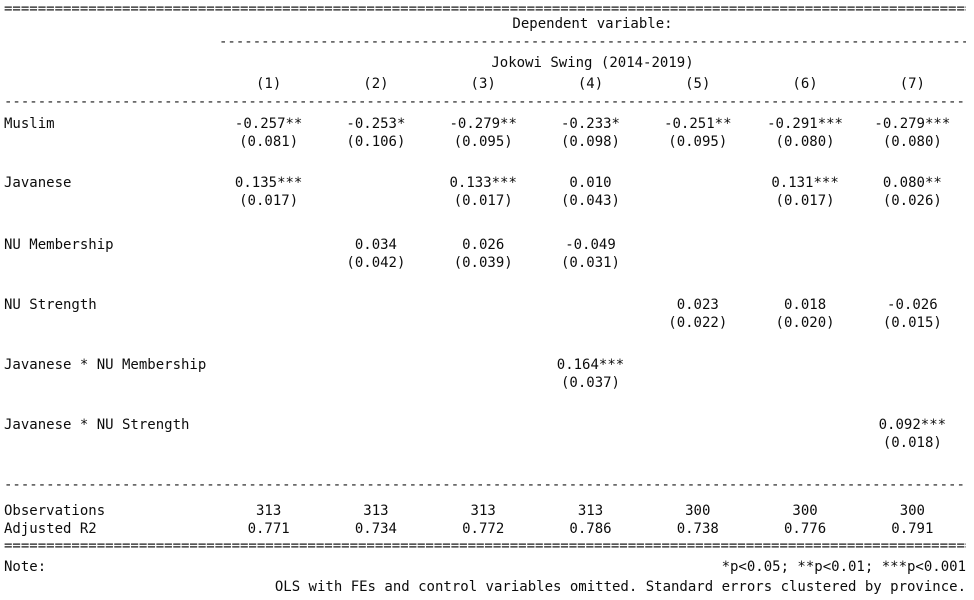 This screenshot has height=600, width=974. I want to click on column-header-3: (3), so click(483, 84).